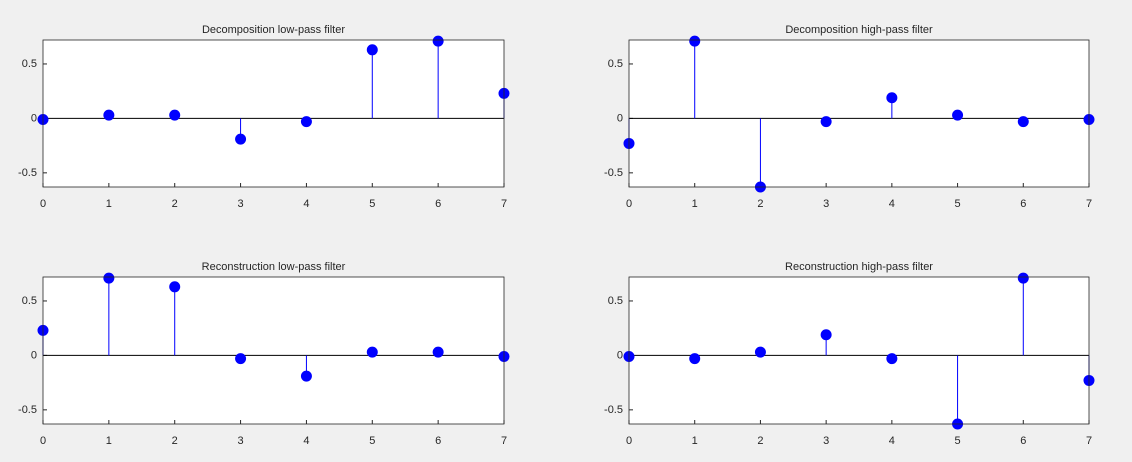 This screenshot has height=462, width=1132. What do you see at coordinates (273, 30) in the screenshot?
I see `chart-title: Decomposition low-pass filter` at bounding box center [273, 30].